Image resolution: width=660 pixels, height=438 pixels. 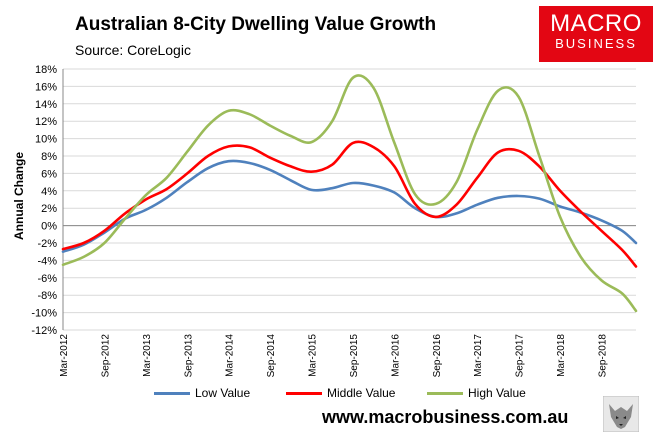 I want to click on logo-line-2: BUSINESS, so click(x=596, y=43).